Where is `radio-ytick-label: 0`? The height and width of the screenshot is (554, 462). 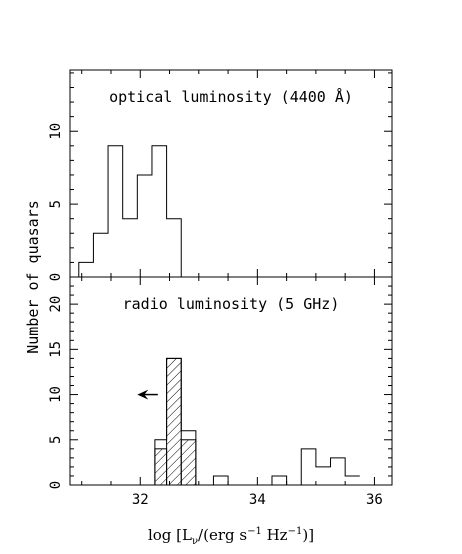
radio-ytick-label: 0 is located at coordinates (56, 485).